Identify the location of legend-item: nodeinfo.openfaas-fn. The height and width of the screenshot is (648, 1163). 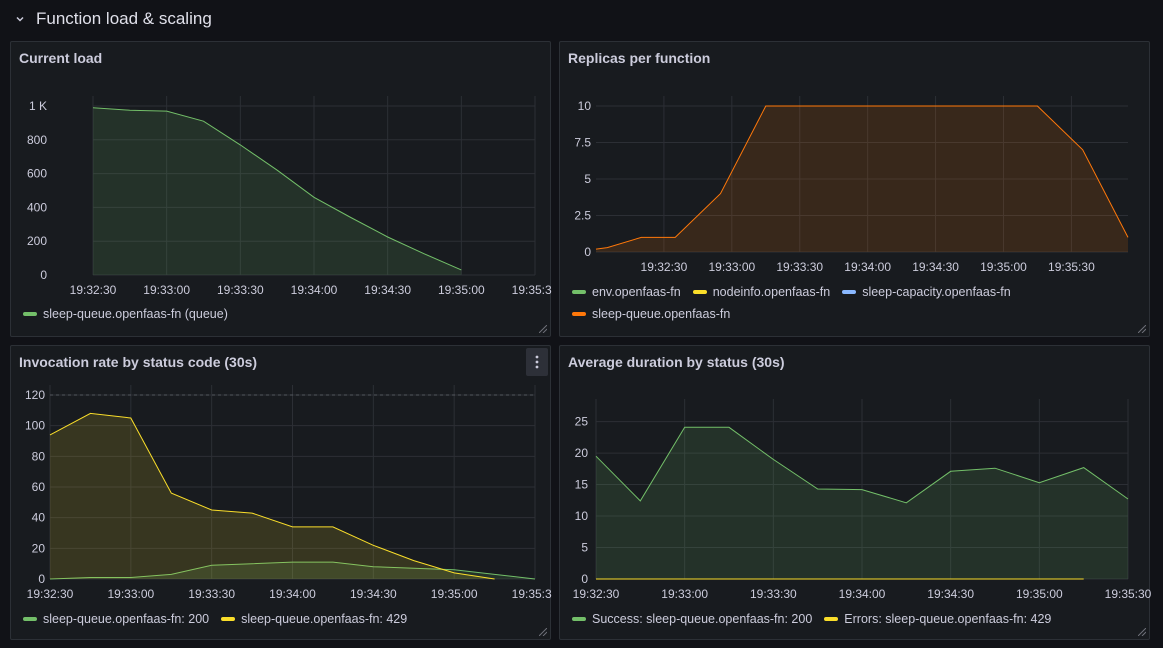
(761, 292).